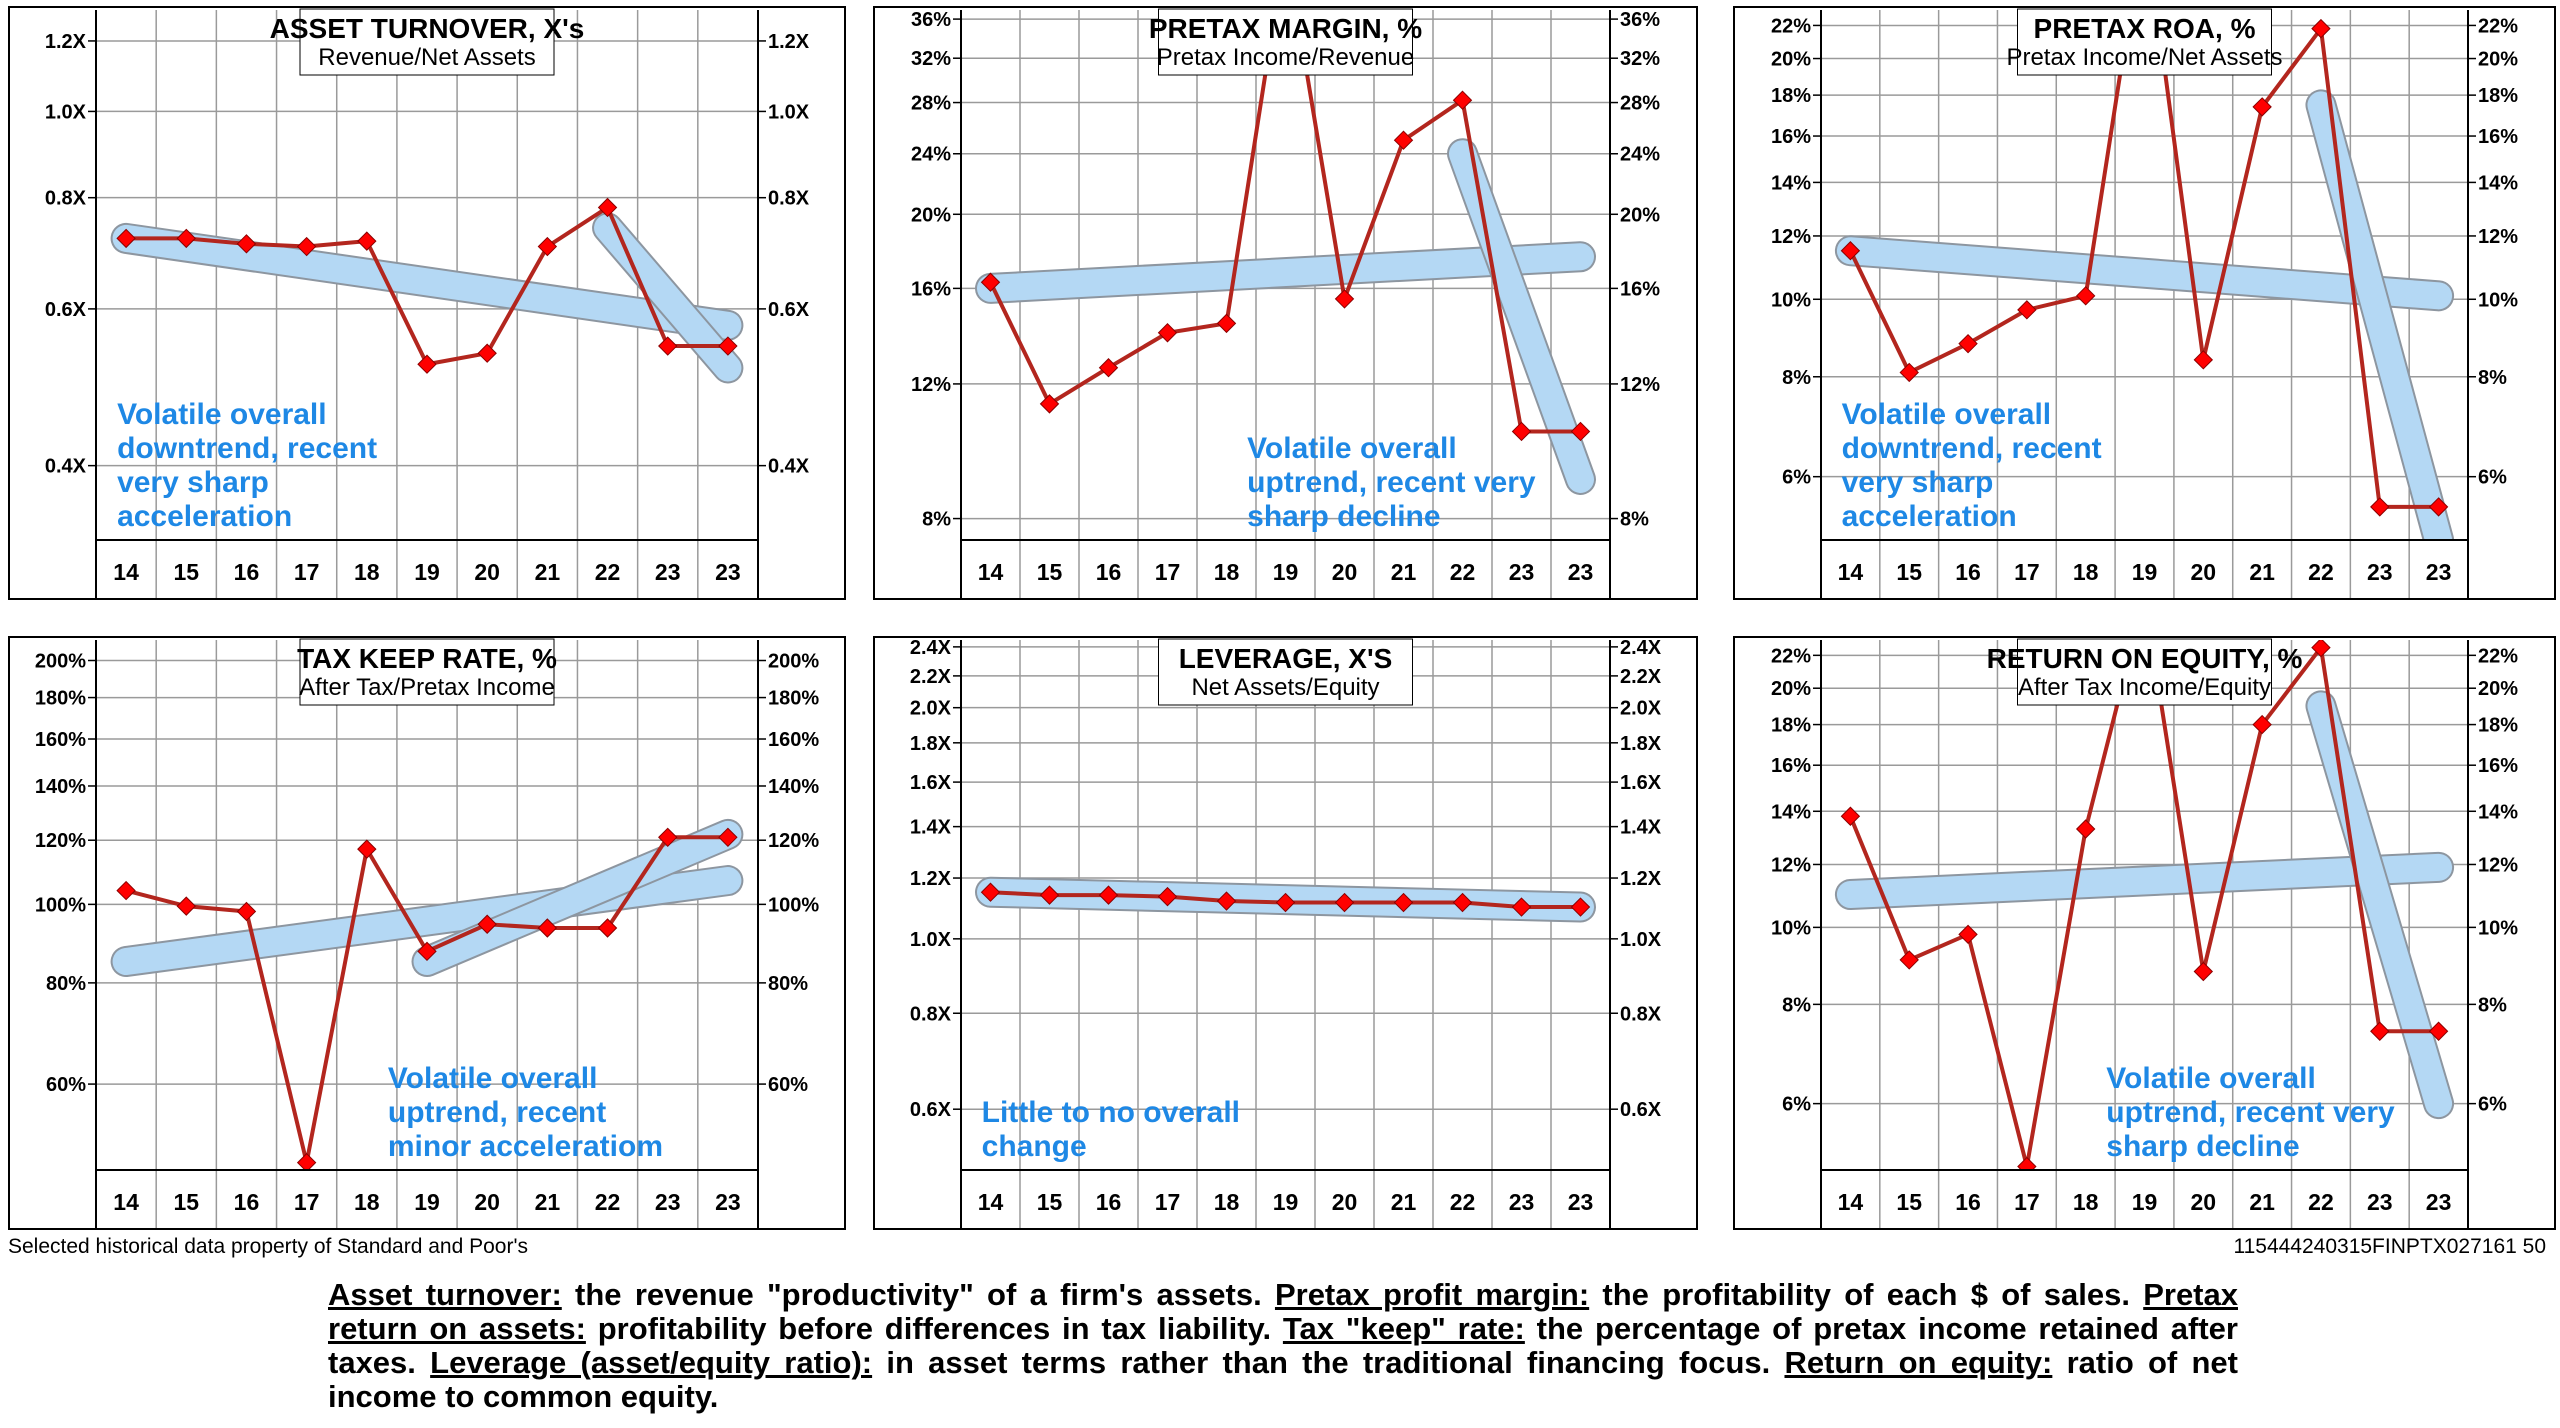  I want to click on y-tick-label-right: 120%, so click(793, 841).